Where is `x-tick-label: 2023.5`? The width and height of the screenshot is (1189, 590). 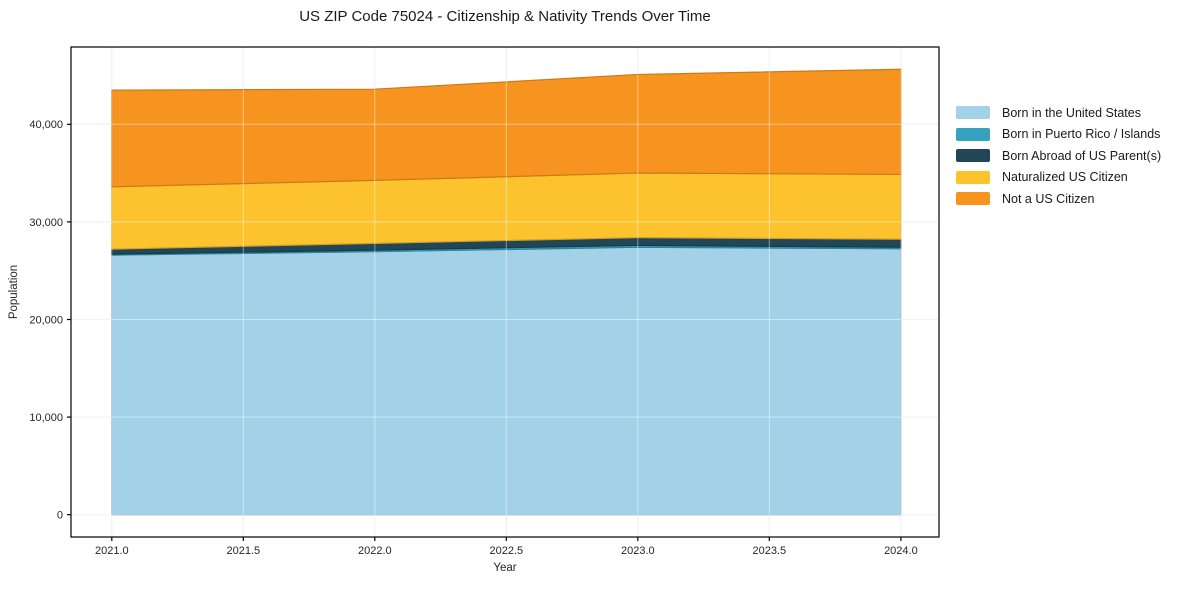
x-tick-label: 2023.5 is located at coordinates (769, 551).